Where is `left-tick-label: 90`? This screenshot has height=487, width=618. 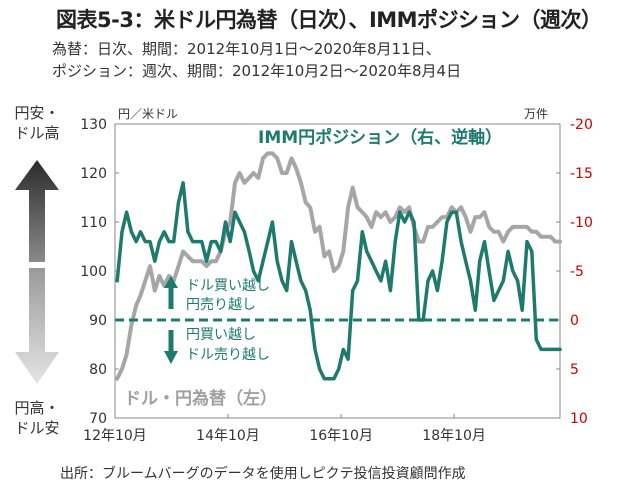 left-tick-label: 90 is located at coordinates (98, 321).